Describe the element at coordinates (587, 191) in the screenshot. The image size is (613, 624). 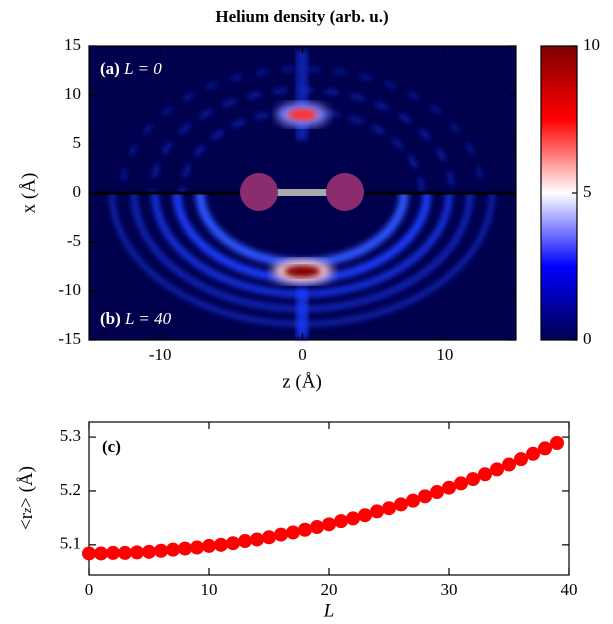
I see `colorbar-tick-label: 5` at that location.